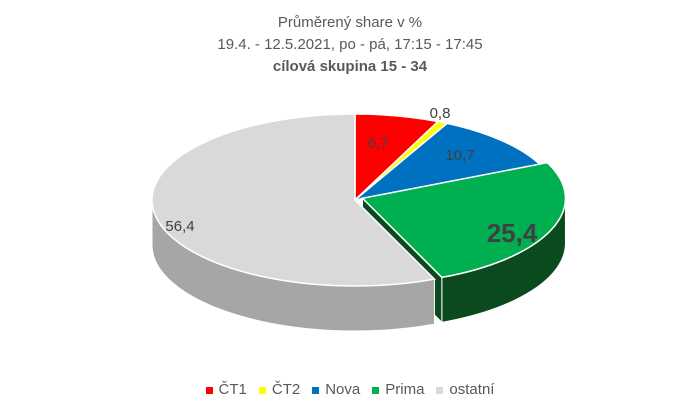 The image size is (700, 420). I want to click on legend-label: ČT2, so click(286, 389).